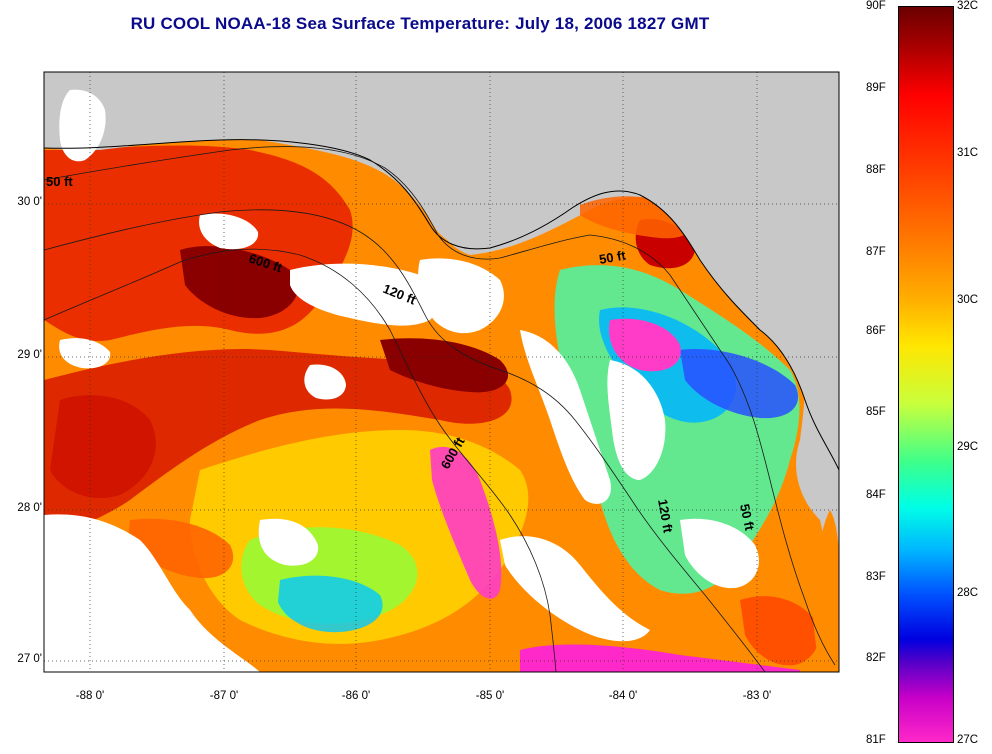 The image size is (992, 754). Describe the element at coordinates (876, 412) in the screenshot. I see `colorbar-f-label: 85F` at that location.